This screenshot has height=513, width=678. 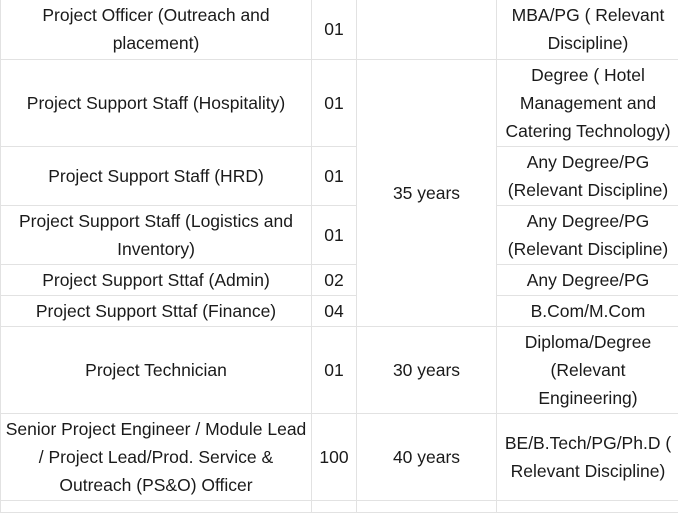 I want to click on qualification: B.Com/M.Com, so click(x=588, y=311).